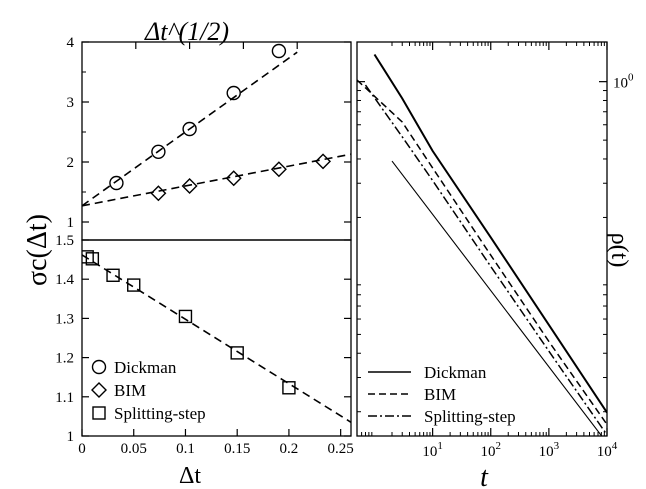 This screenshot has width=646, height=489. What do you see at coordinates (289, 449) in the screenshot?
I see `x-tick-label: 0.2` at bounding box center [289, 449].